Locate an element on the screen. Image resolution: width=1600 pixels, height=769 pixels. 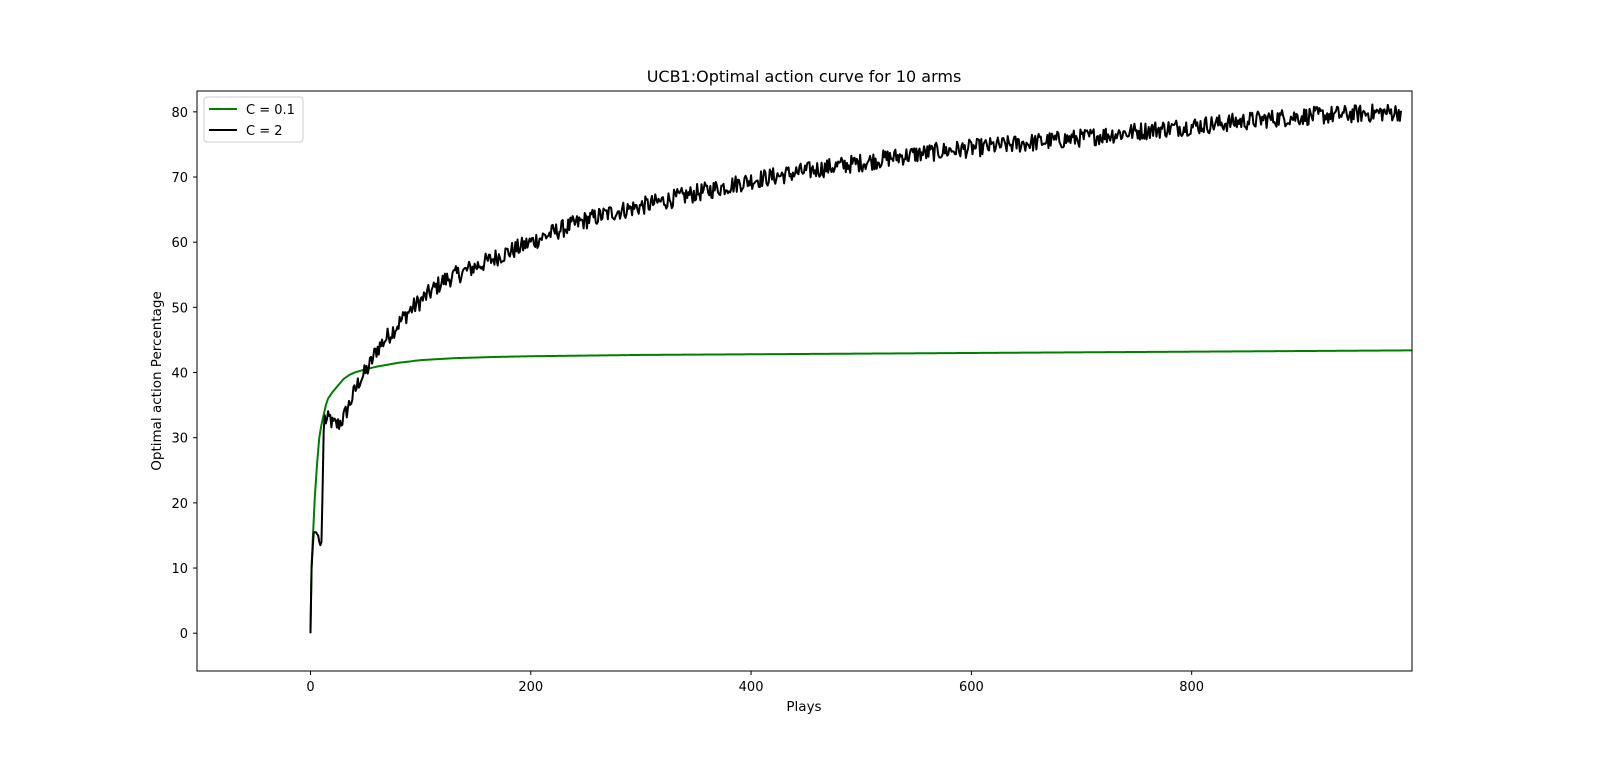
y-tick-label: 30 is located at coordinates (179, 439).